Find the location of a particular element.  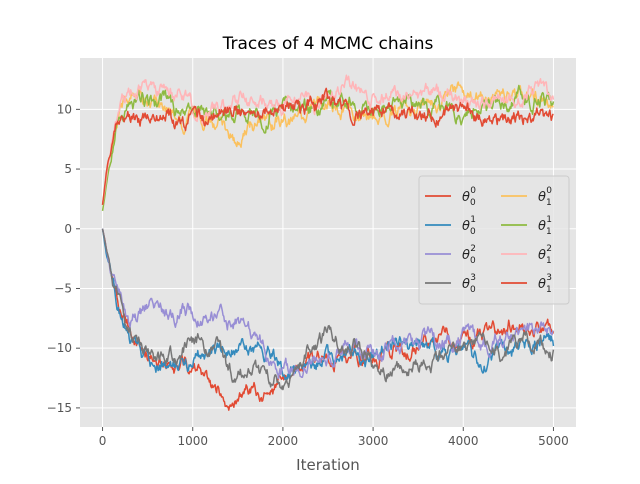

legend-box is located at coordinates (494, 240).